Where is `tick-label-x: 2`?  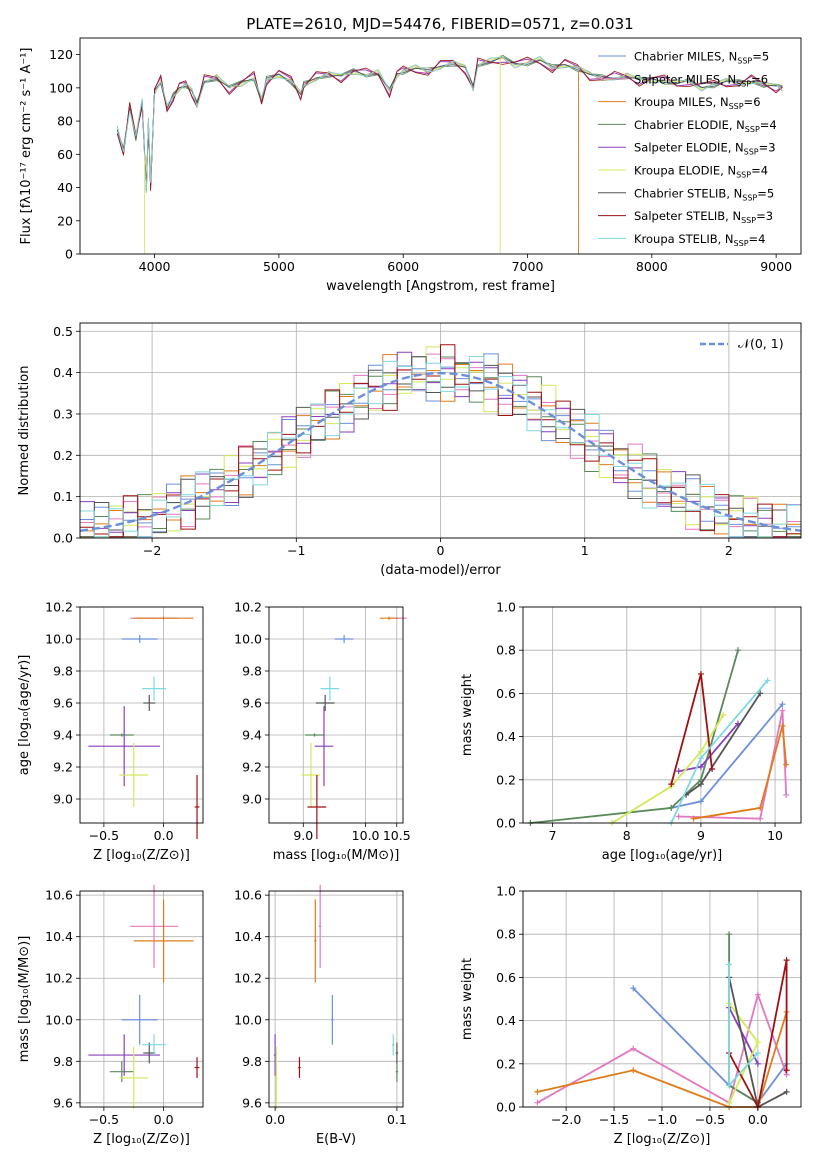 tick-label-x: 2 is located at coordinates (729, 550).